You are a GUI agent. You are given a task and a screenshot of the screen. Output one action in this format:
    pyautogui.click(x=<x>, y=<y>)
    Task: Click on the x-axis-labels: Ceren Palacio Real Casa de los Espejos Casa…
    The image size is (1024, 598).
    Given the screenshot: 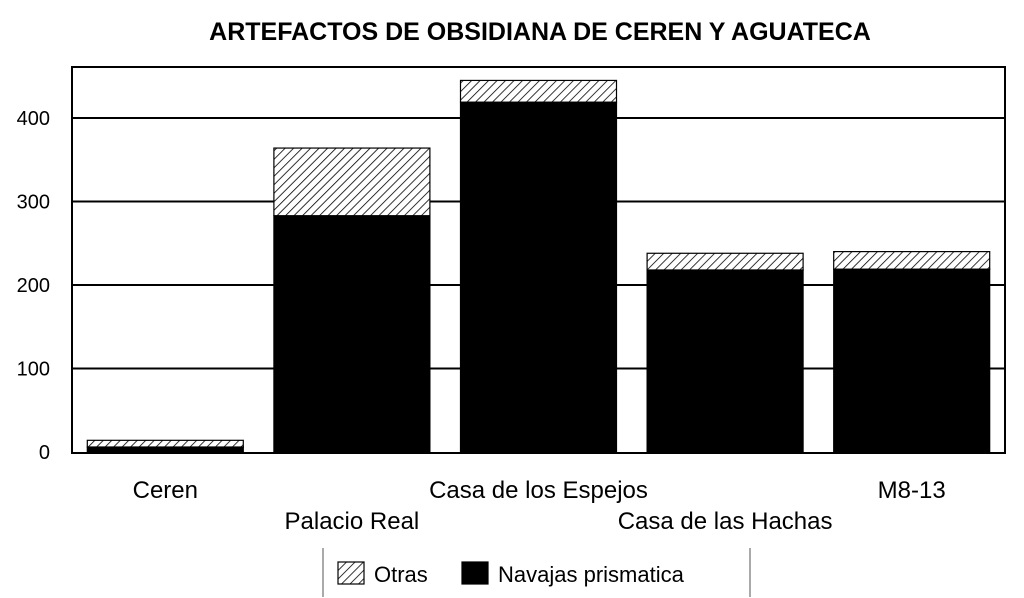 What is the action you would take?
    pyautogui.click(x=539, y=506)
    